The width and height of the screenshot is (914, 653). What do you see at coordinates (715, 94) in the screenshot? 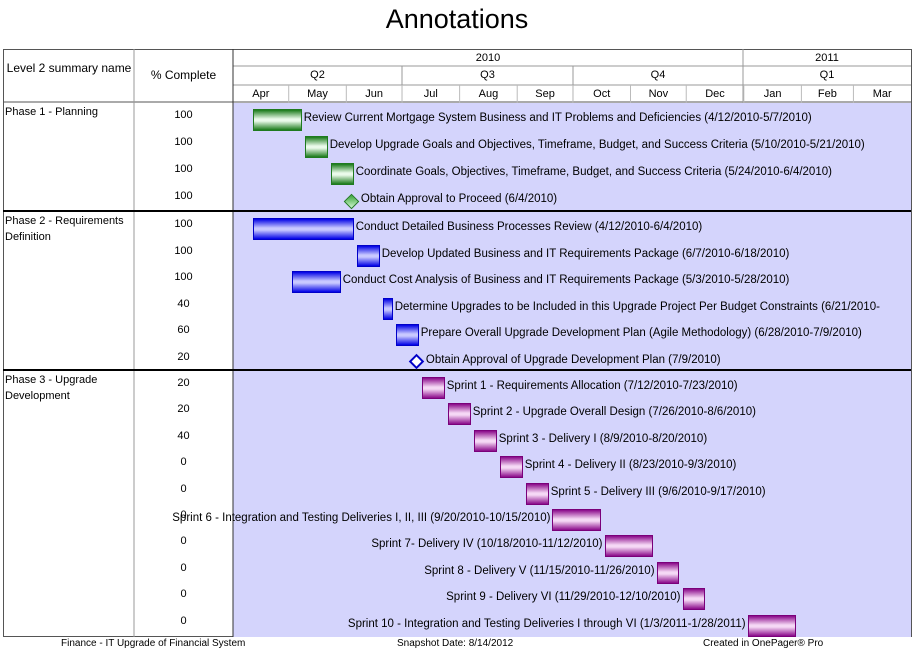
I see `month-label: Dec` at bounding box center [715, 94].